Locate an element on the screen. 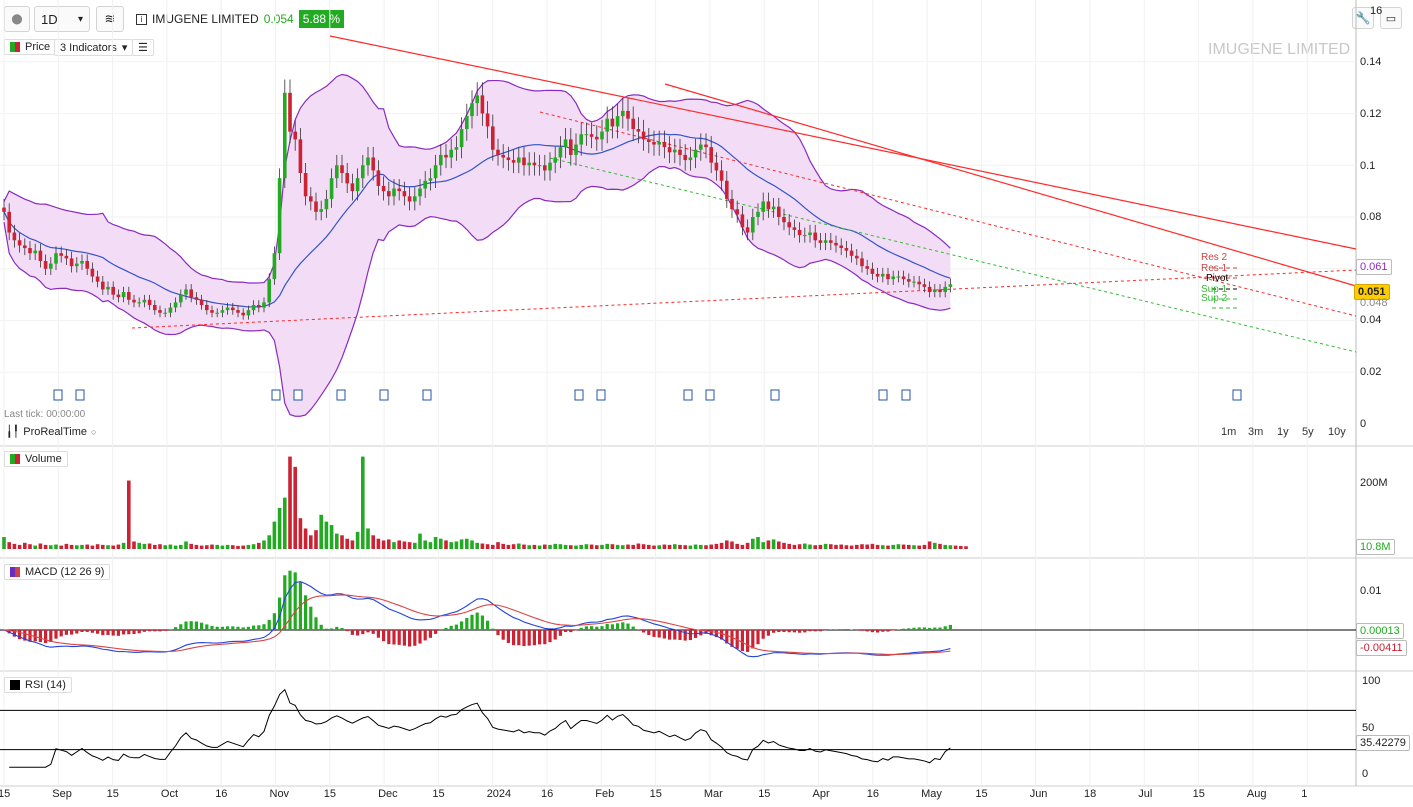 This screenshot has width=1413, height=807. rsi-legend: RSI (14) is located at coordinates (38, 685).